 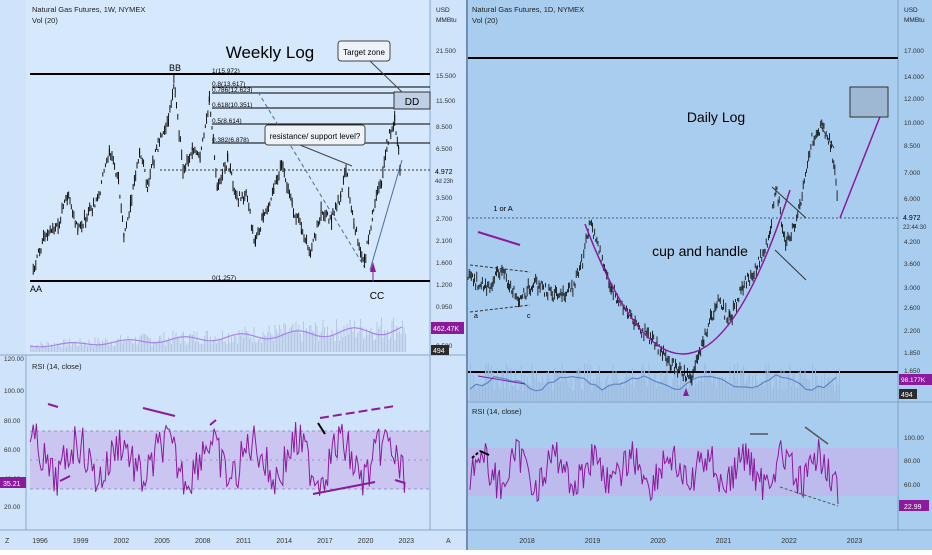 What do you see at coordinates (912, 485) in the screenshot?
I see `right-rsi-tick: 60.00` at bounding box center [912, 485].